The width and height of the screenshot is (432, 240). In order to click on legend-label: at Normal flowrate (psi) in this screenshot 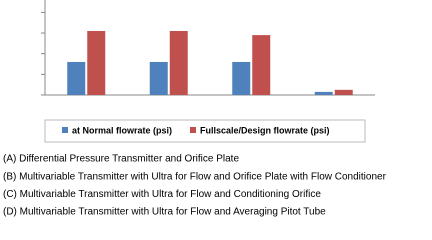, I will do `click(122, 130)`.